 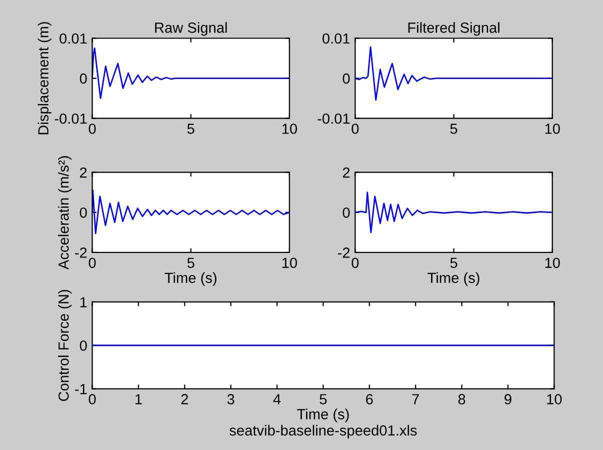 I want to click on x-tick-label: 3, so click(x=230, y=399).